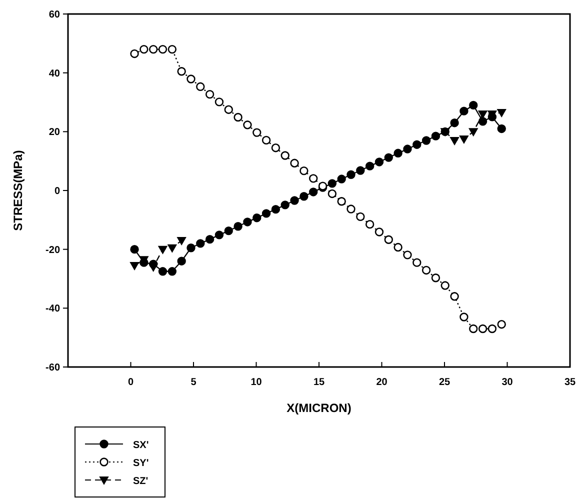 This screenshot has height=501, width=581. Describe the element at coordinates (54, 15) in the screenshot. I see `y-tick-label: 60` at that location.